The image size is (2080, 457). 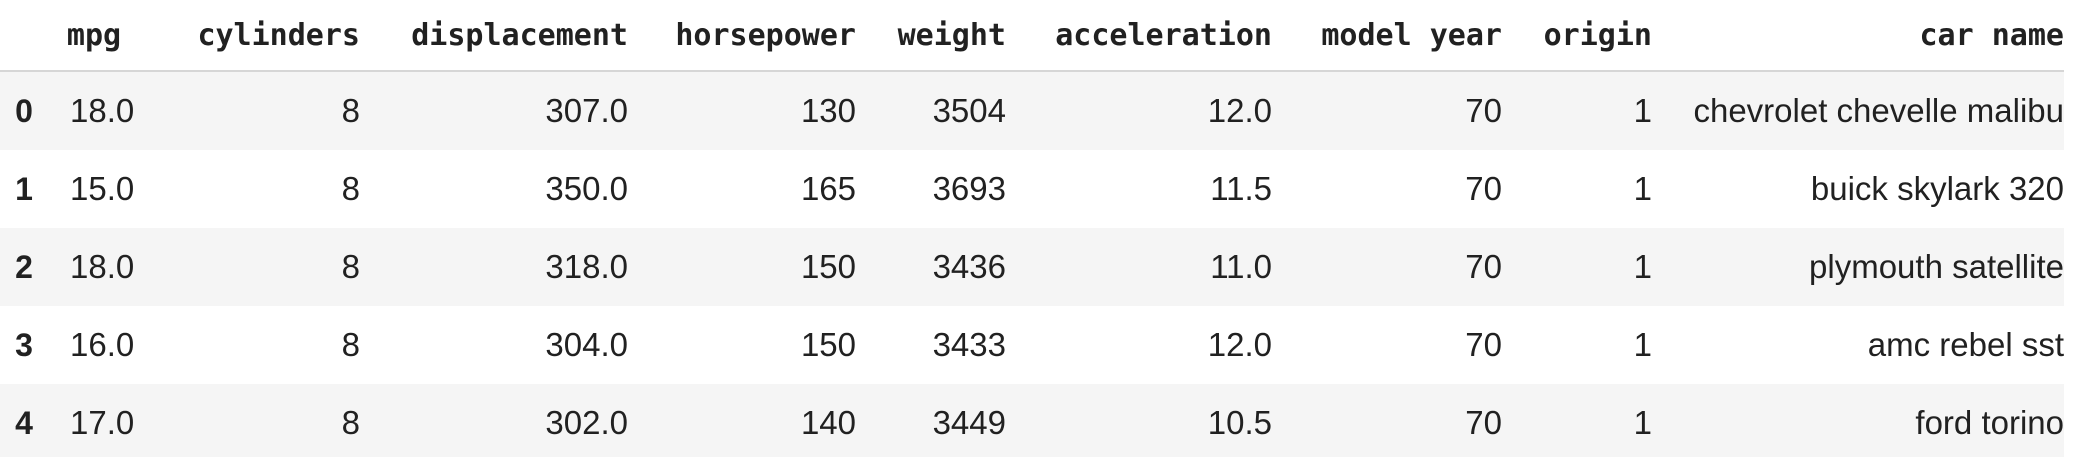 I want to click on cell-horsepower: 165, so click(x=742, y=189).